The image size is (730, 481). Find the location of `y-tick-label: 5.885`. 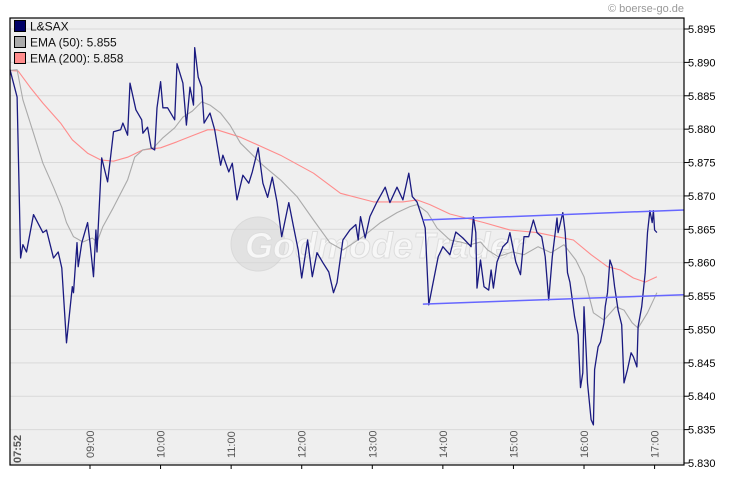

y-tick-label: 5.885 is located at coordinates (702, 97).